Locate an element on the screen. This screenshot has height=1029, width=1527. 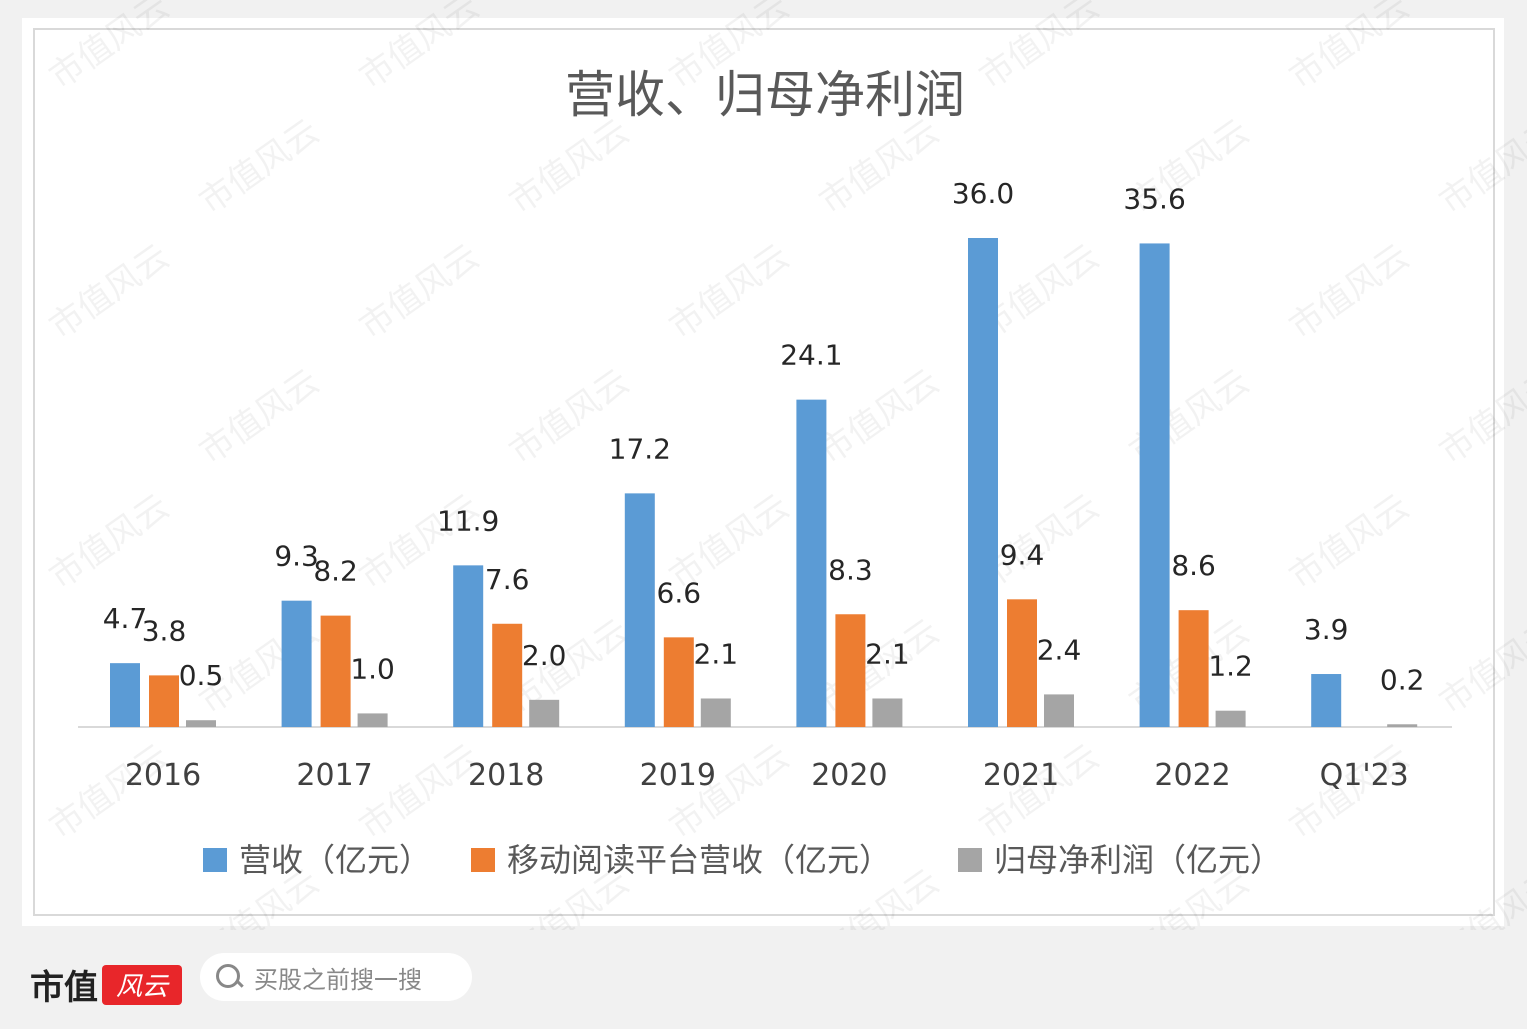
data-label: 24.1 is located at coordinates (811, 355).